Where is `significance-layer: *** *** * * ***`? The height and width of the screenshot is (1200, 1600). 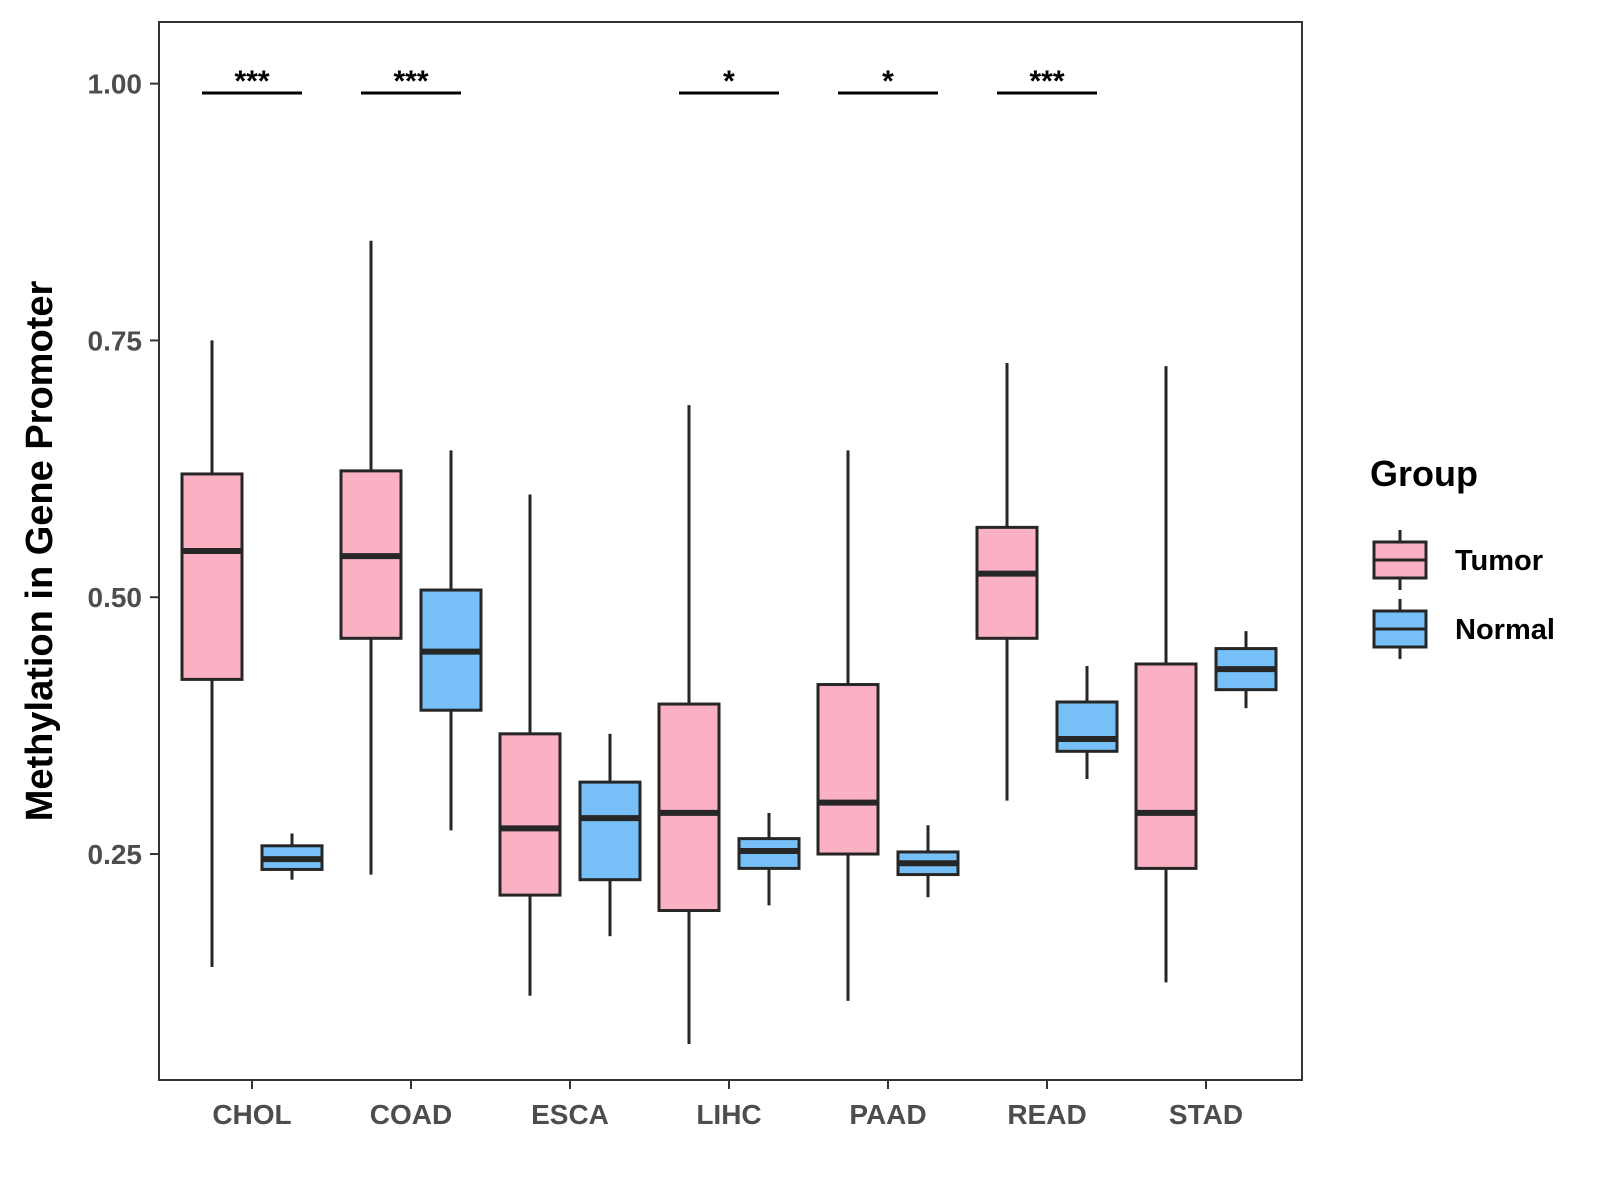 significance-layer: *** *** * * *** is located at coordinates (649, 81).